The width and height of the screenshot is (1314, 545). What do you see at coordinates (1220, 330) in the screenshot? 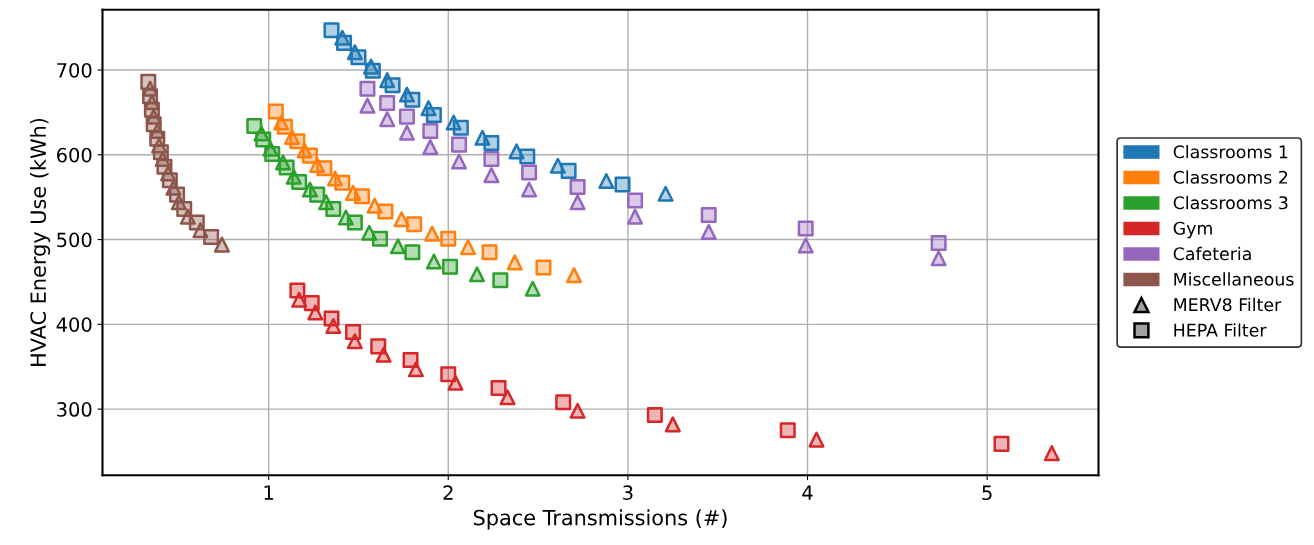
I see `text: HEPA Filter` at bounding box center [1220, 330].